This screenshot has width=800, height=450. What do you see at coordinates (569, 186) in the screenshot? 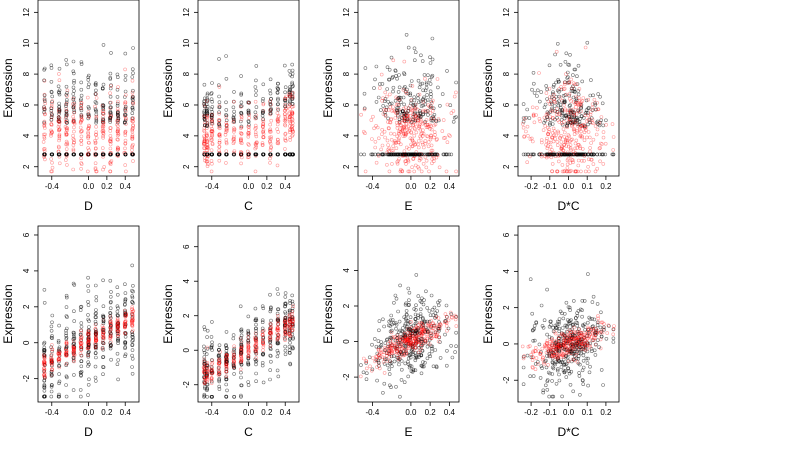
I see `x-tick-label: 0.0` at bounding box center [569, 186].